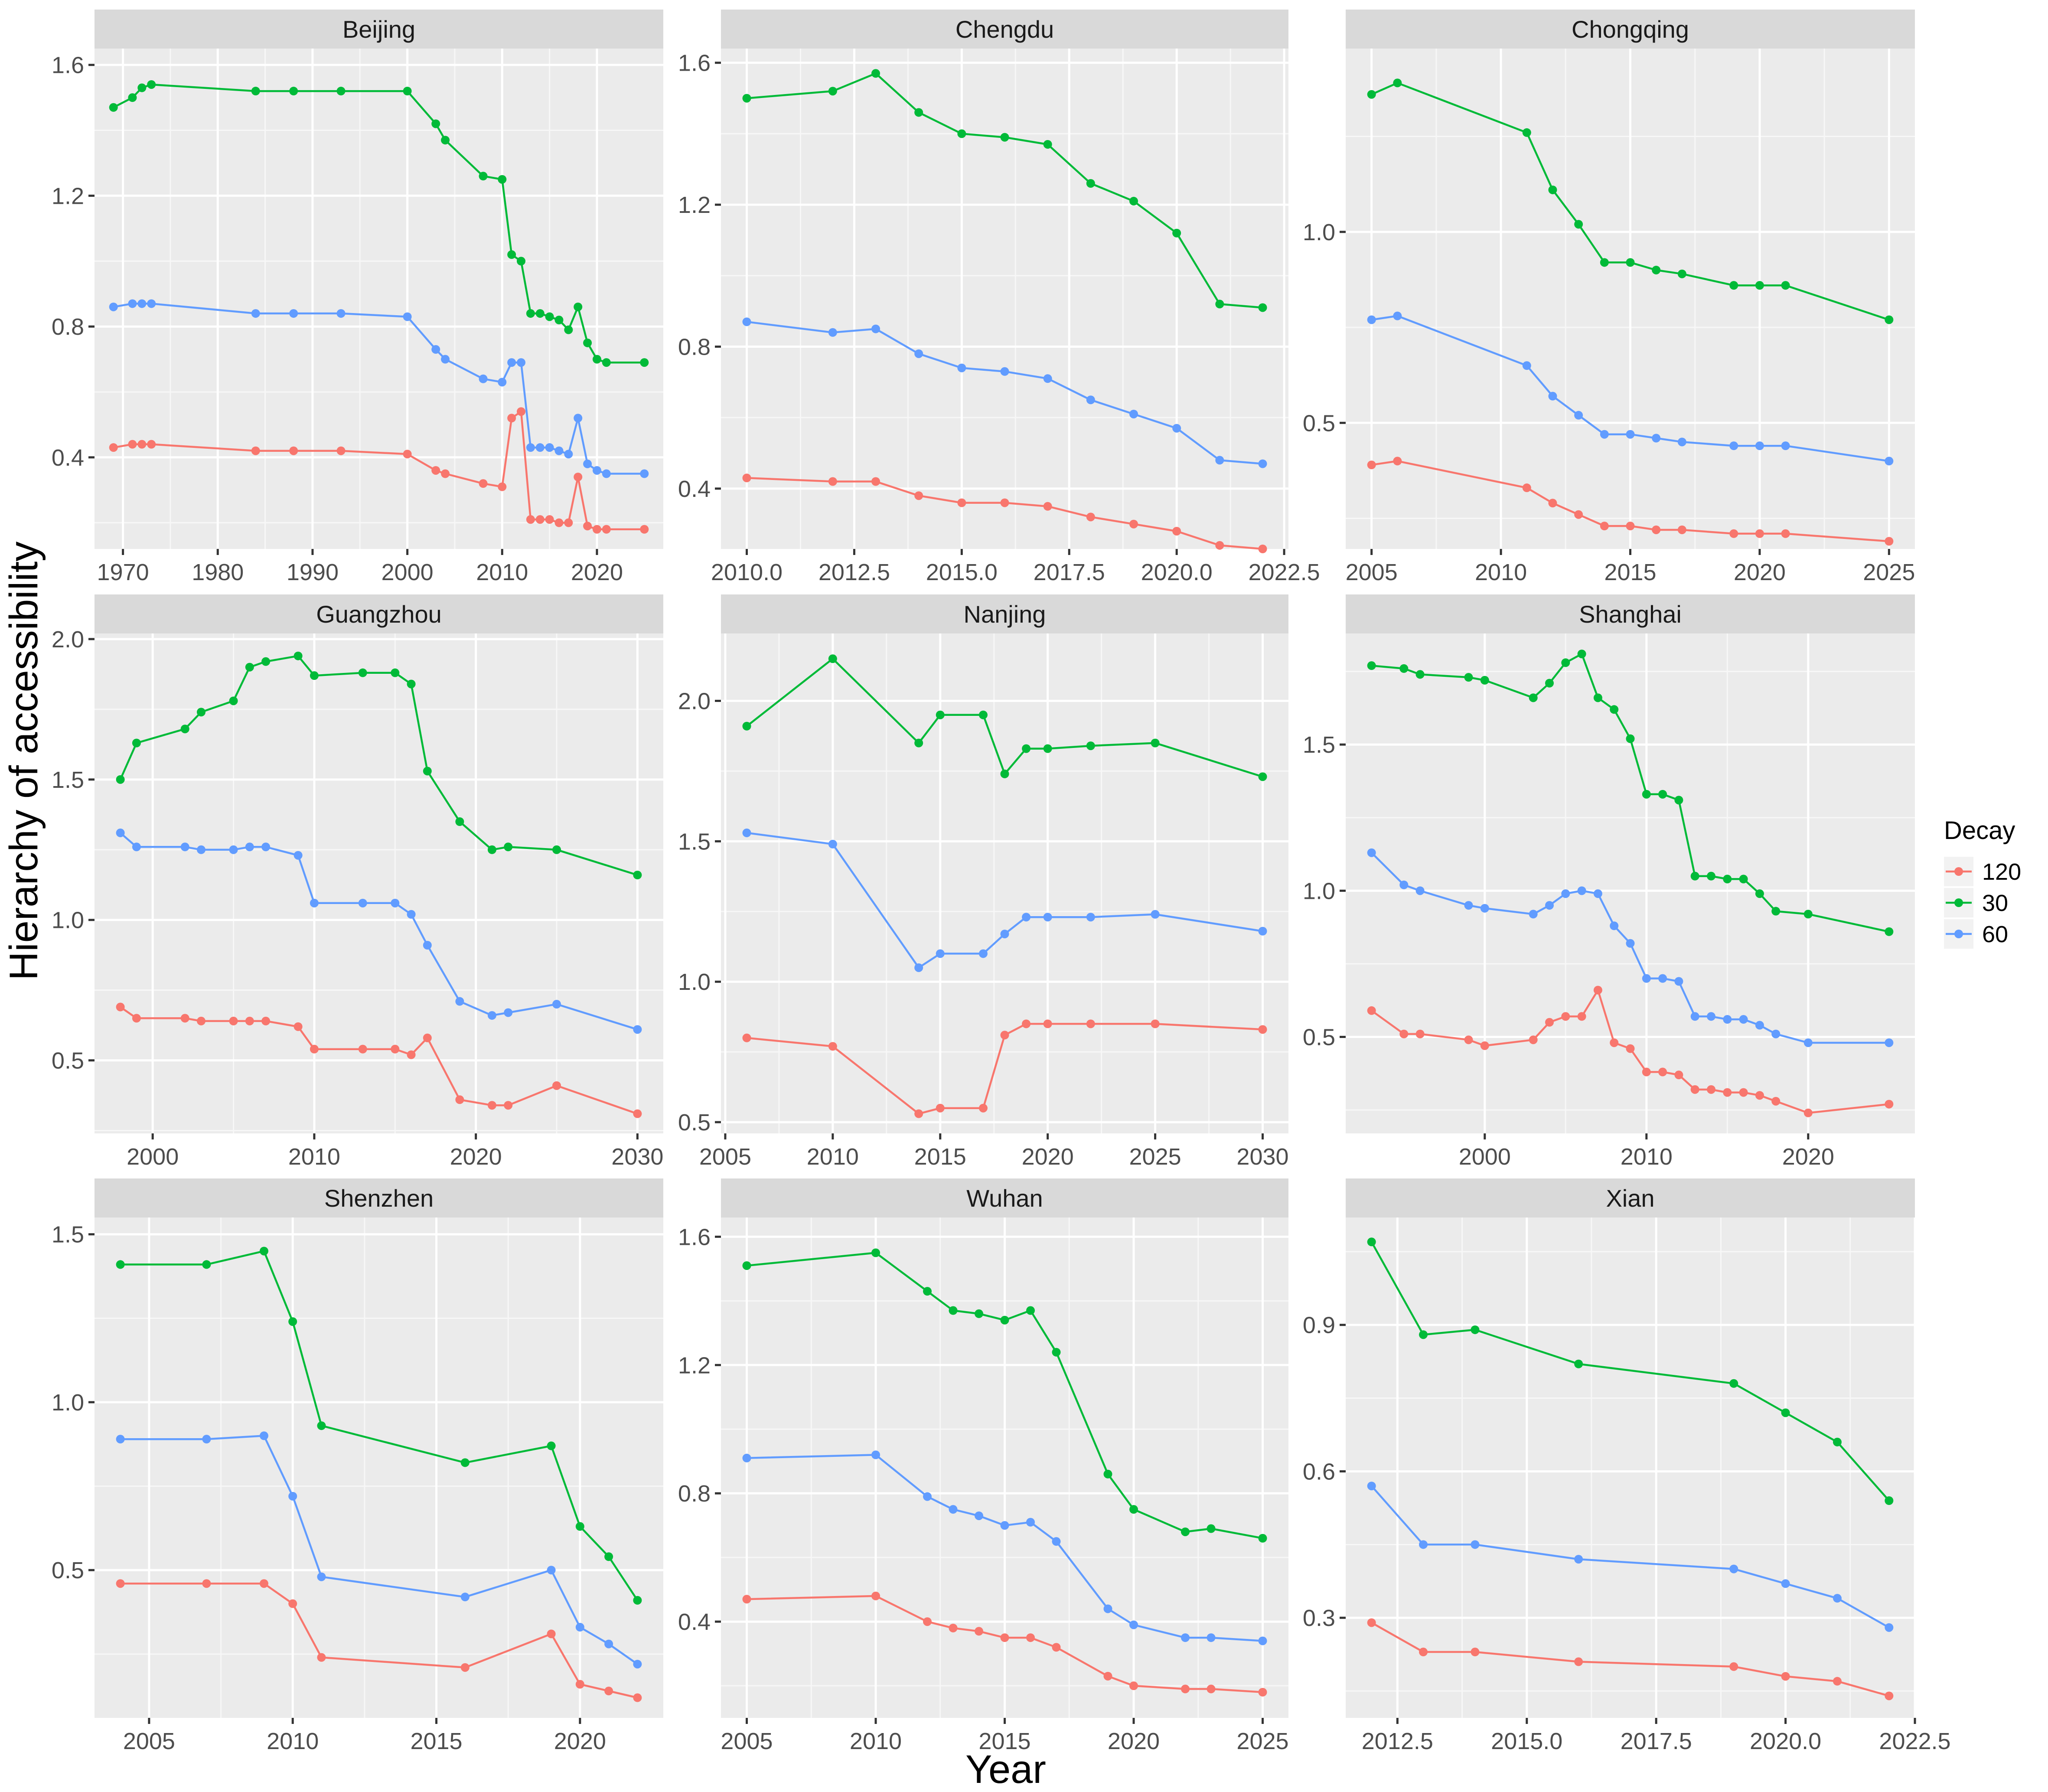 Image resolution: width=2048 pixels, height=1792 pixels. Describe the element at coordinates (694, 1494) in the screenshot. I see `y-tick-label: 0.8` at that location.